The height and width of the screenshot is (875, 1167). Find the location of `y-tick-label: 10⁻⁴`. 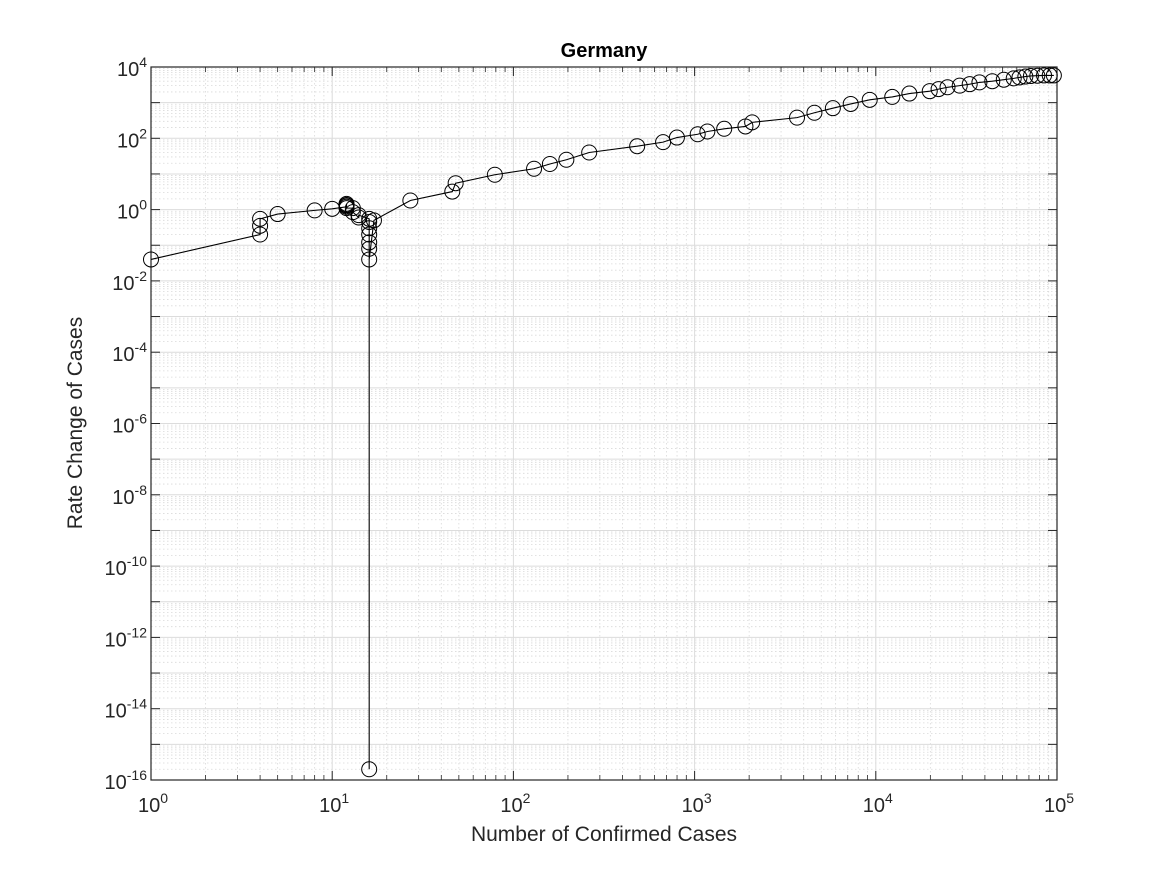

y-tick-label: 10⁻⁴ is located at coordinates (129, 352).